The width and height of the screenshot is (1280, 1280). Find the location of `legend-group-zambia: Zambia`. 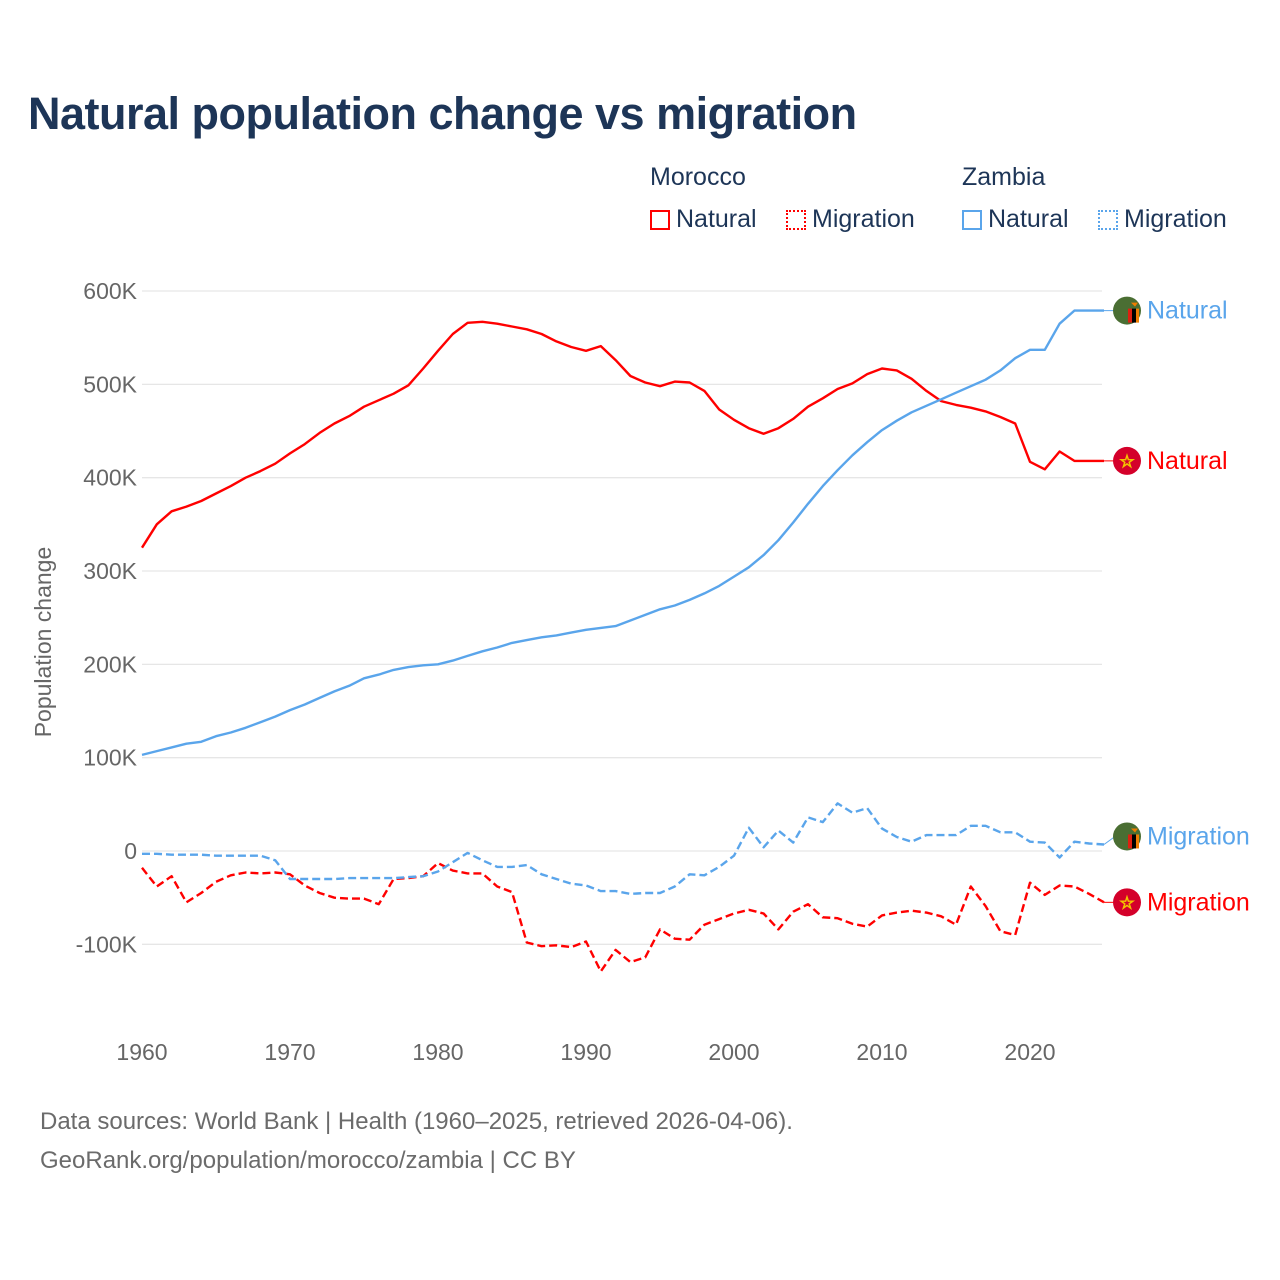

legend-group-zambia: Zambia is located at coordinates (1004, 177).